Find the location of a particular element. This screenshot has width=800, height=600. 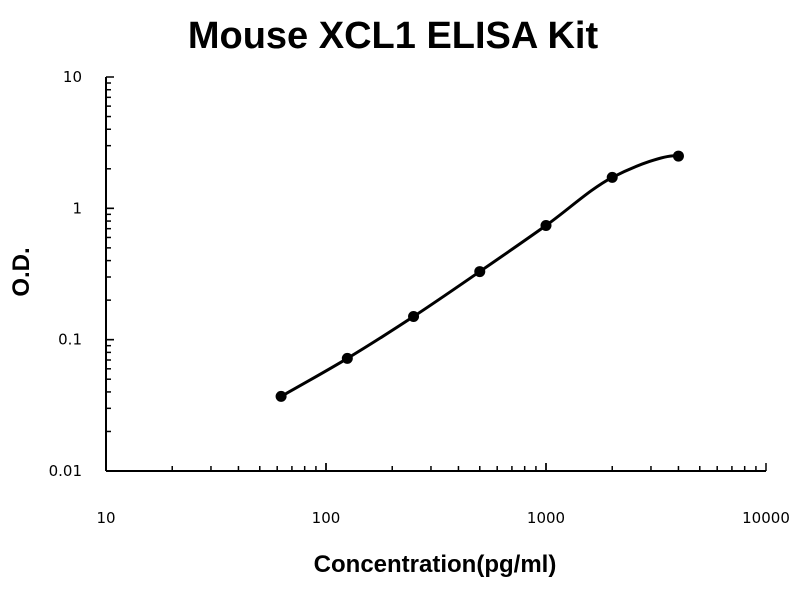

chart-title: Mouse XCL1 ELISA Kit is located at coordinates (393, 36).